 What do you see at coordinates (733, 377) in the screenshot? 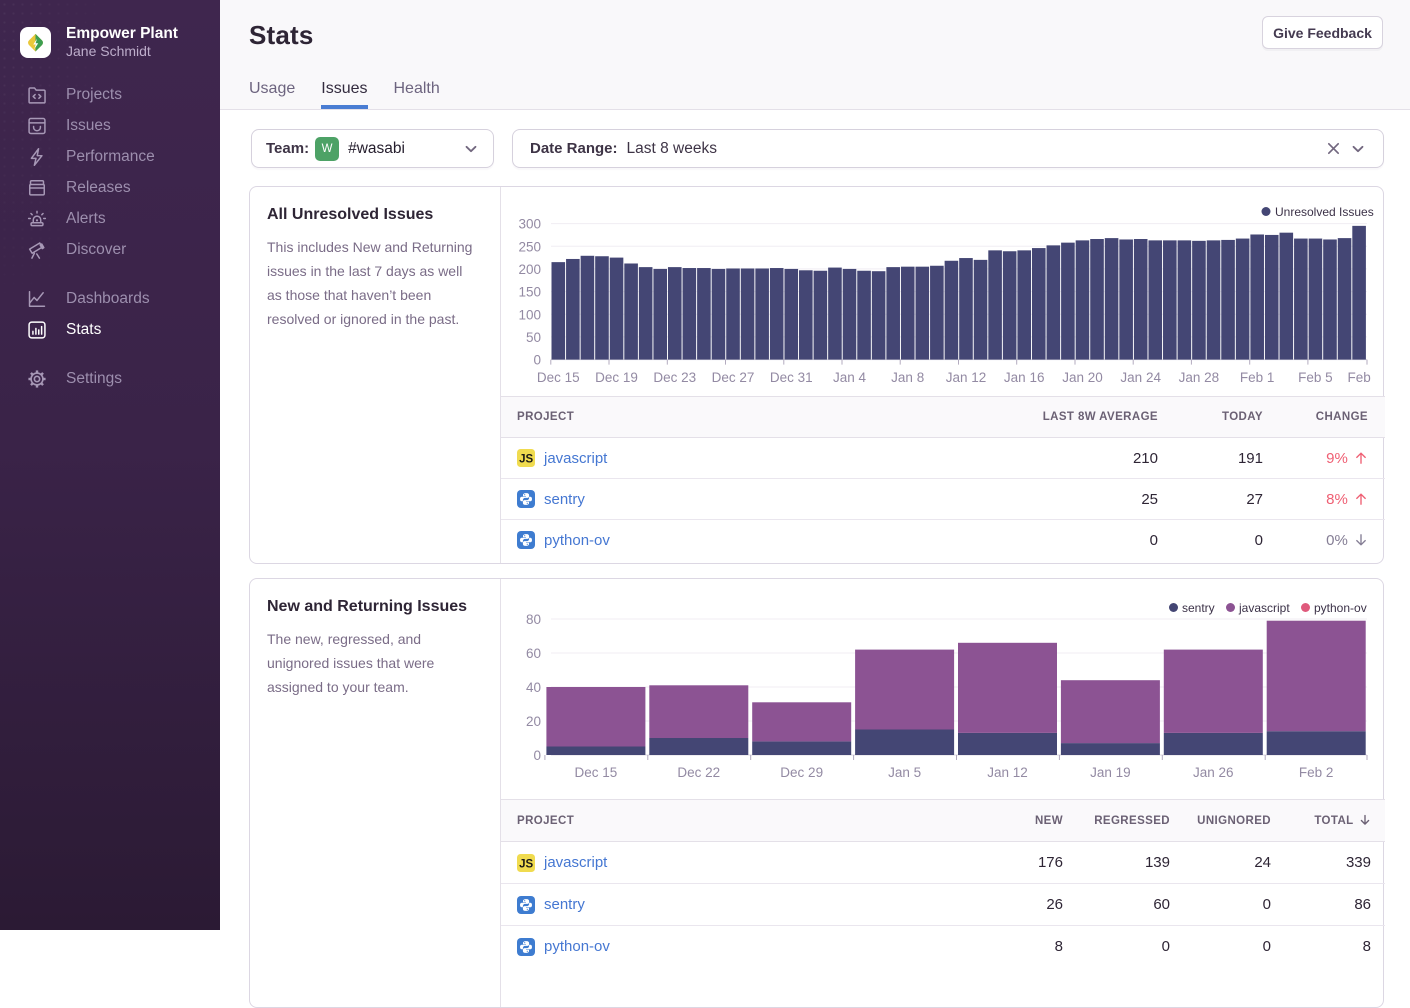
I see `svg-text: Dec 27` at bounding box center [733, 377].